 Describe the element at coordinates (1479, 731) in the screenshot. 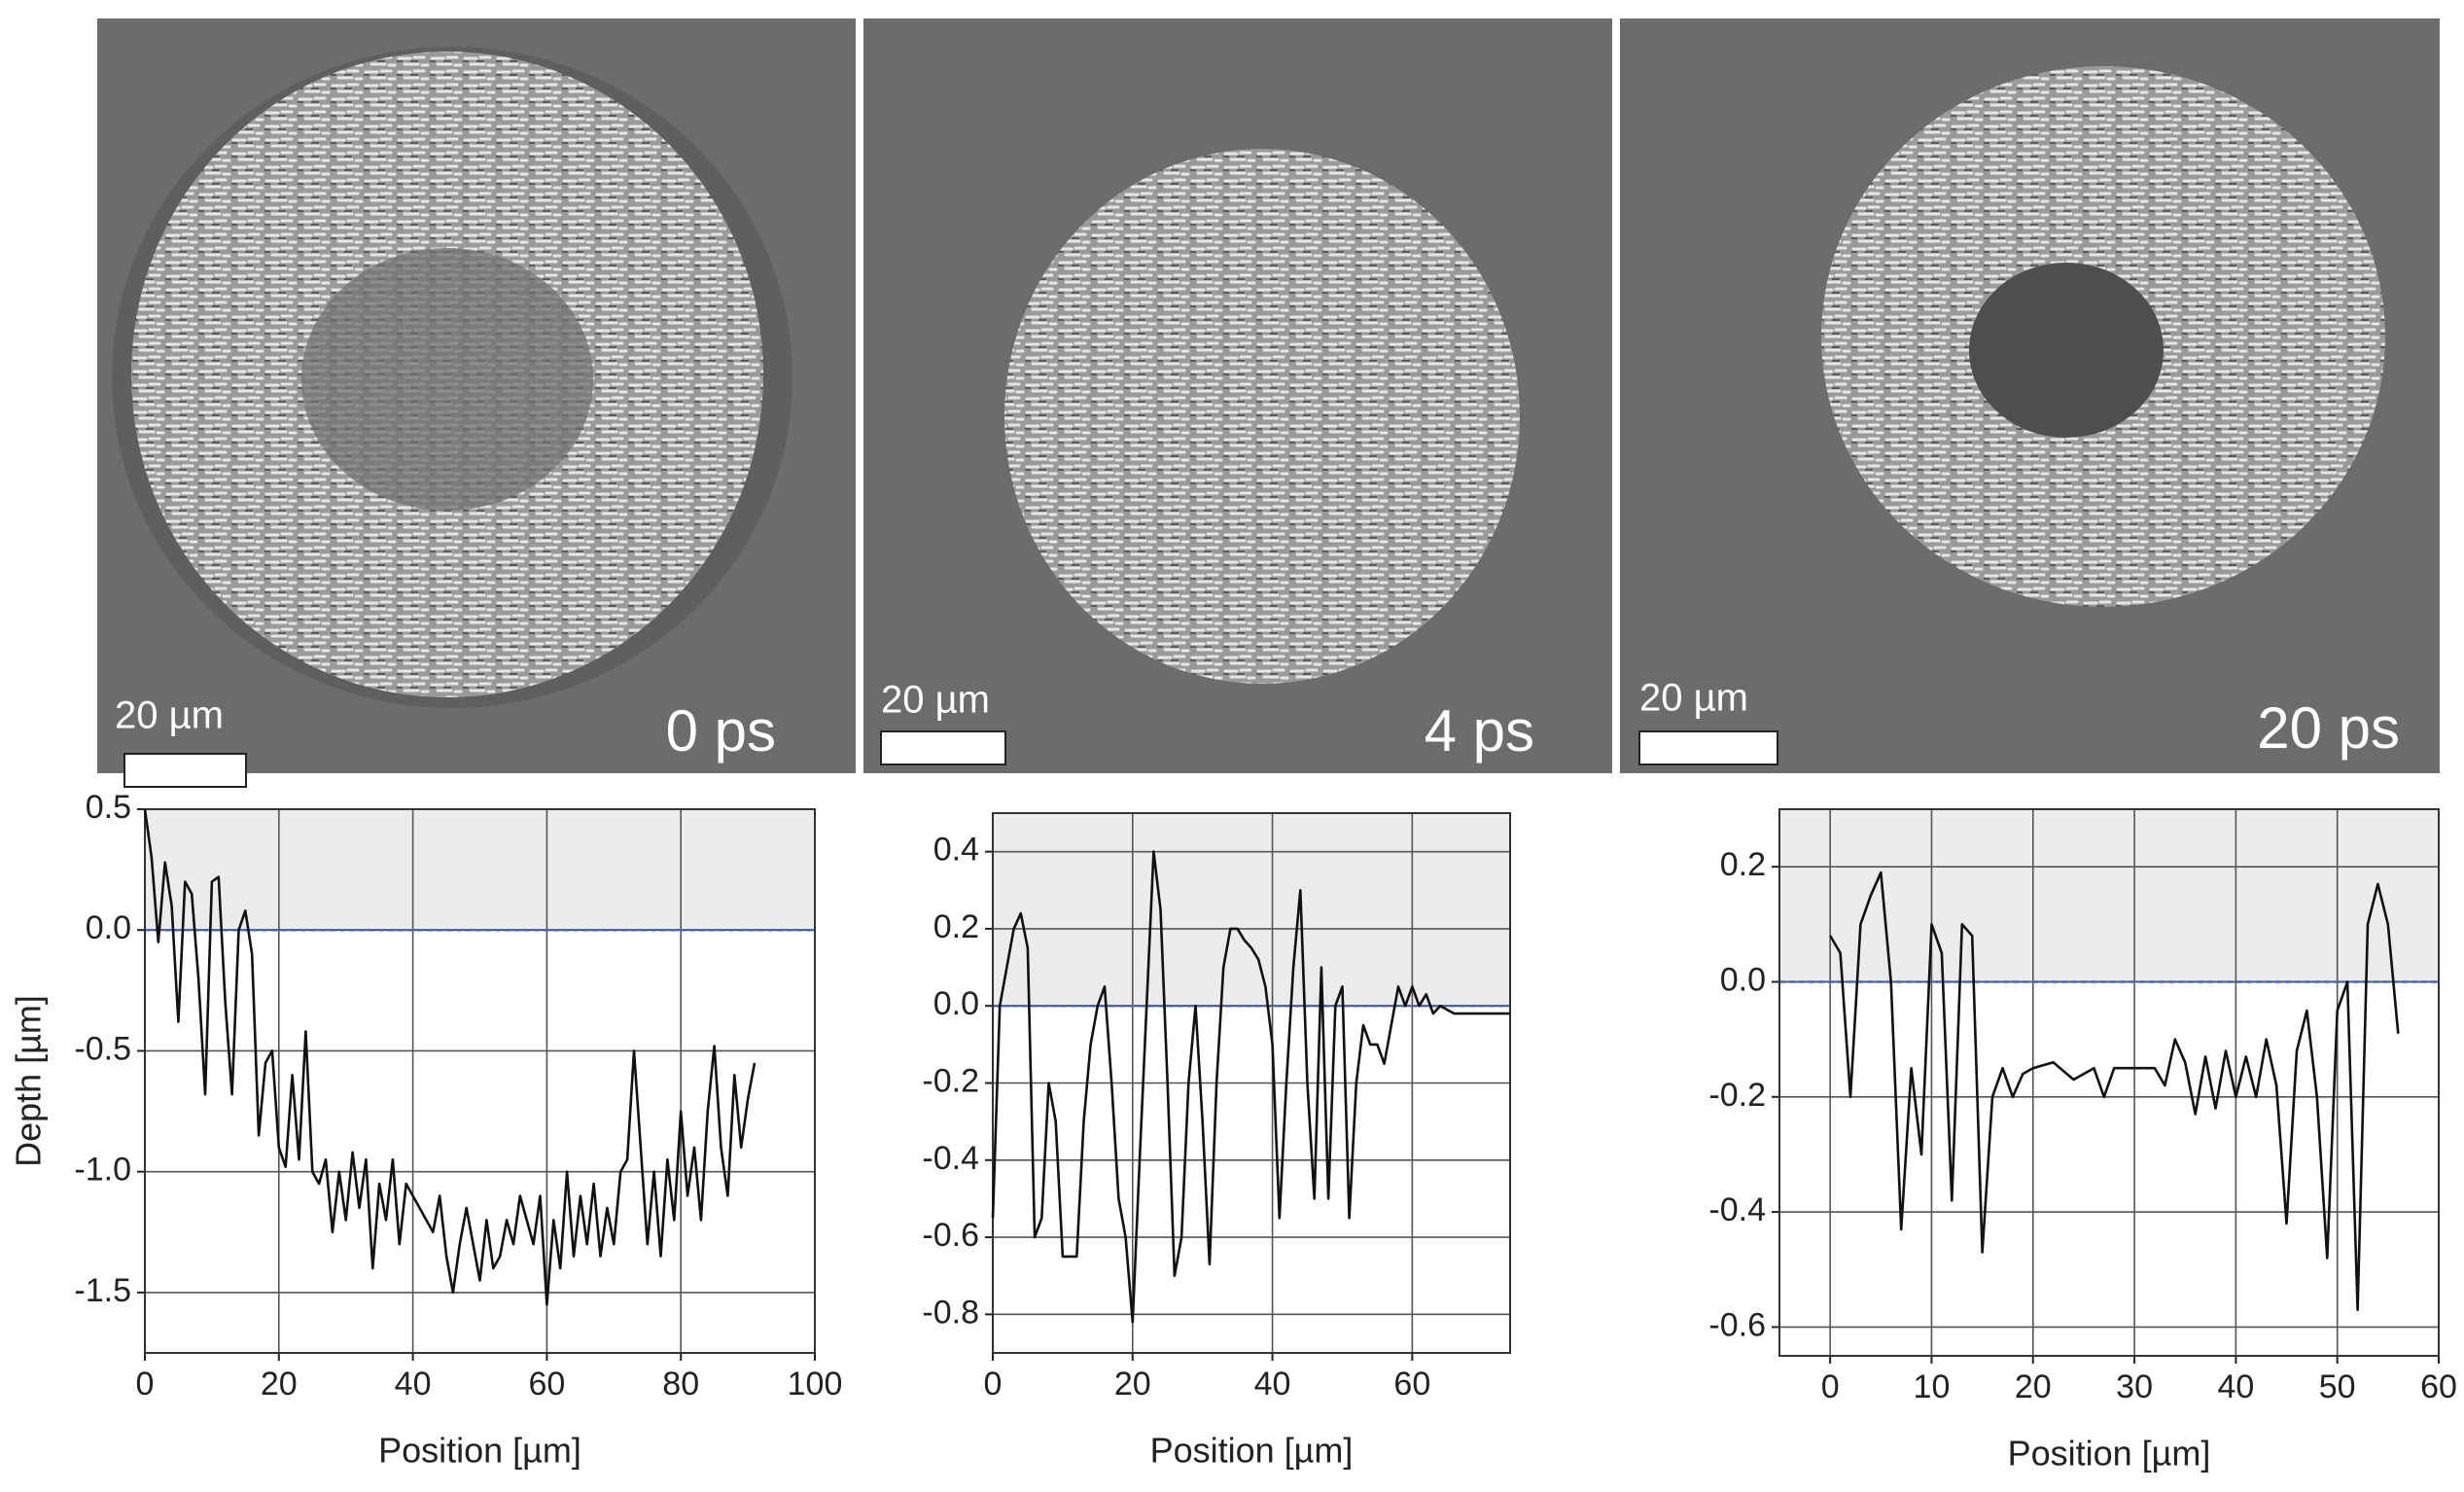

I see `delay-label: 4 ps` at that location.